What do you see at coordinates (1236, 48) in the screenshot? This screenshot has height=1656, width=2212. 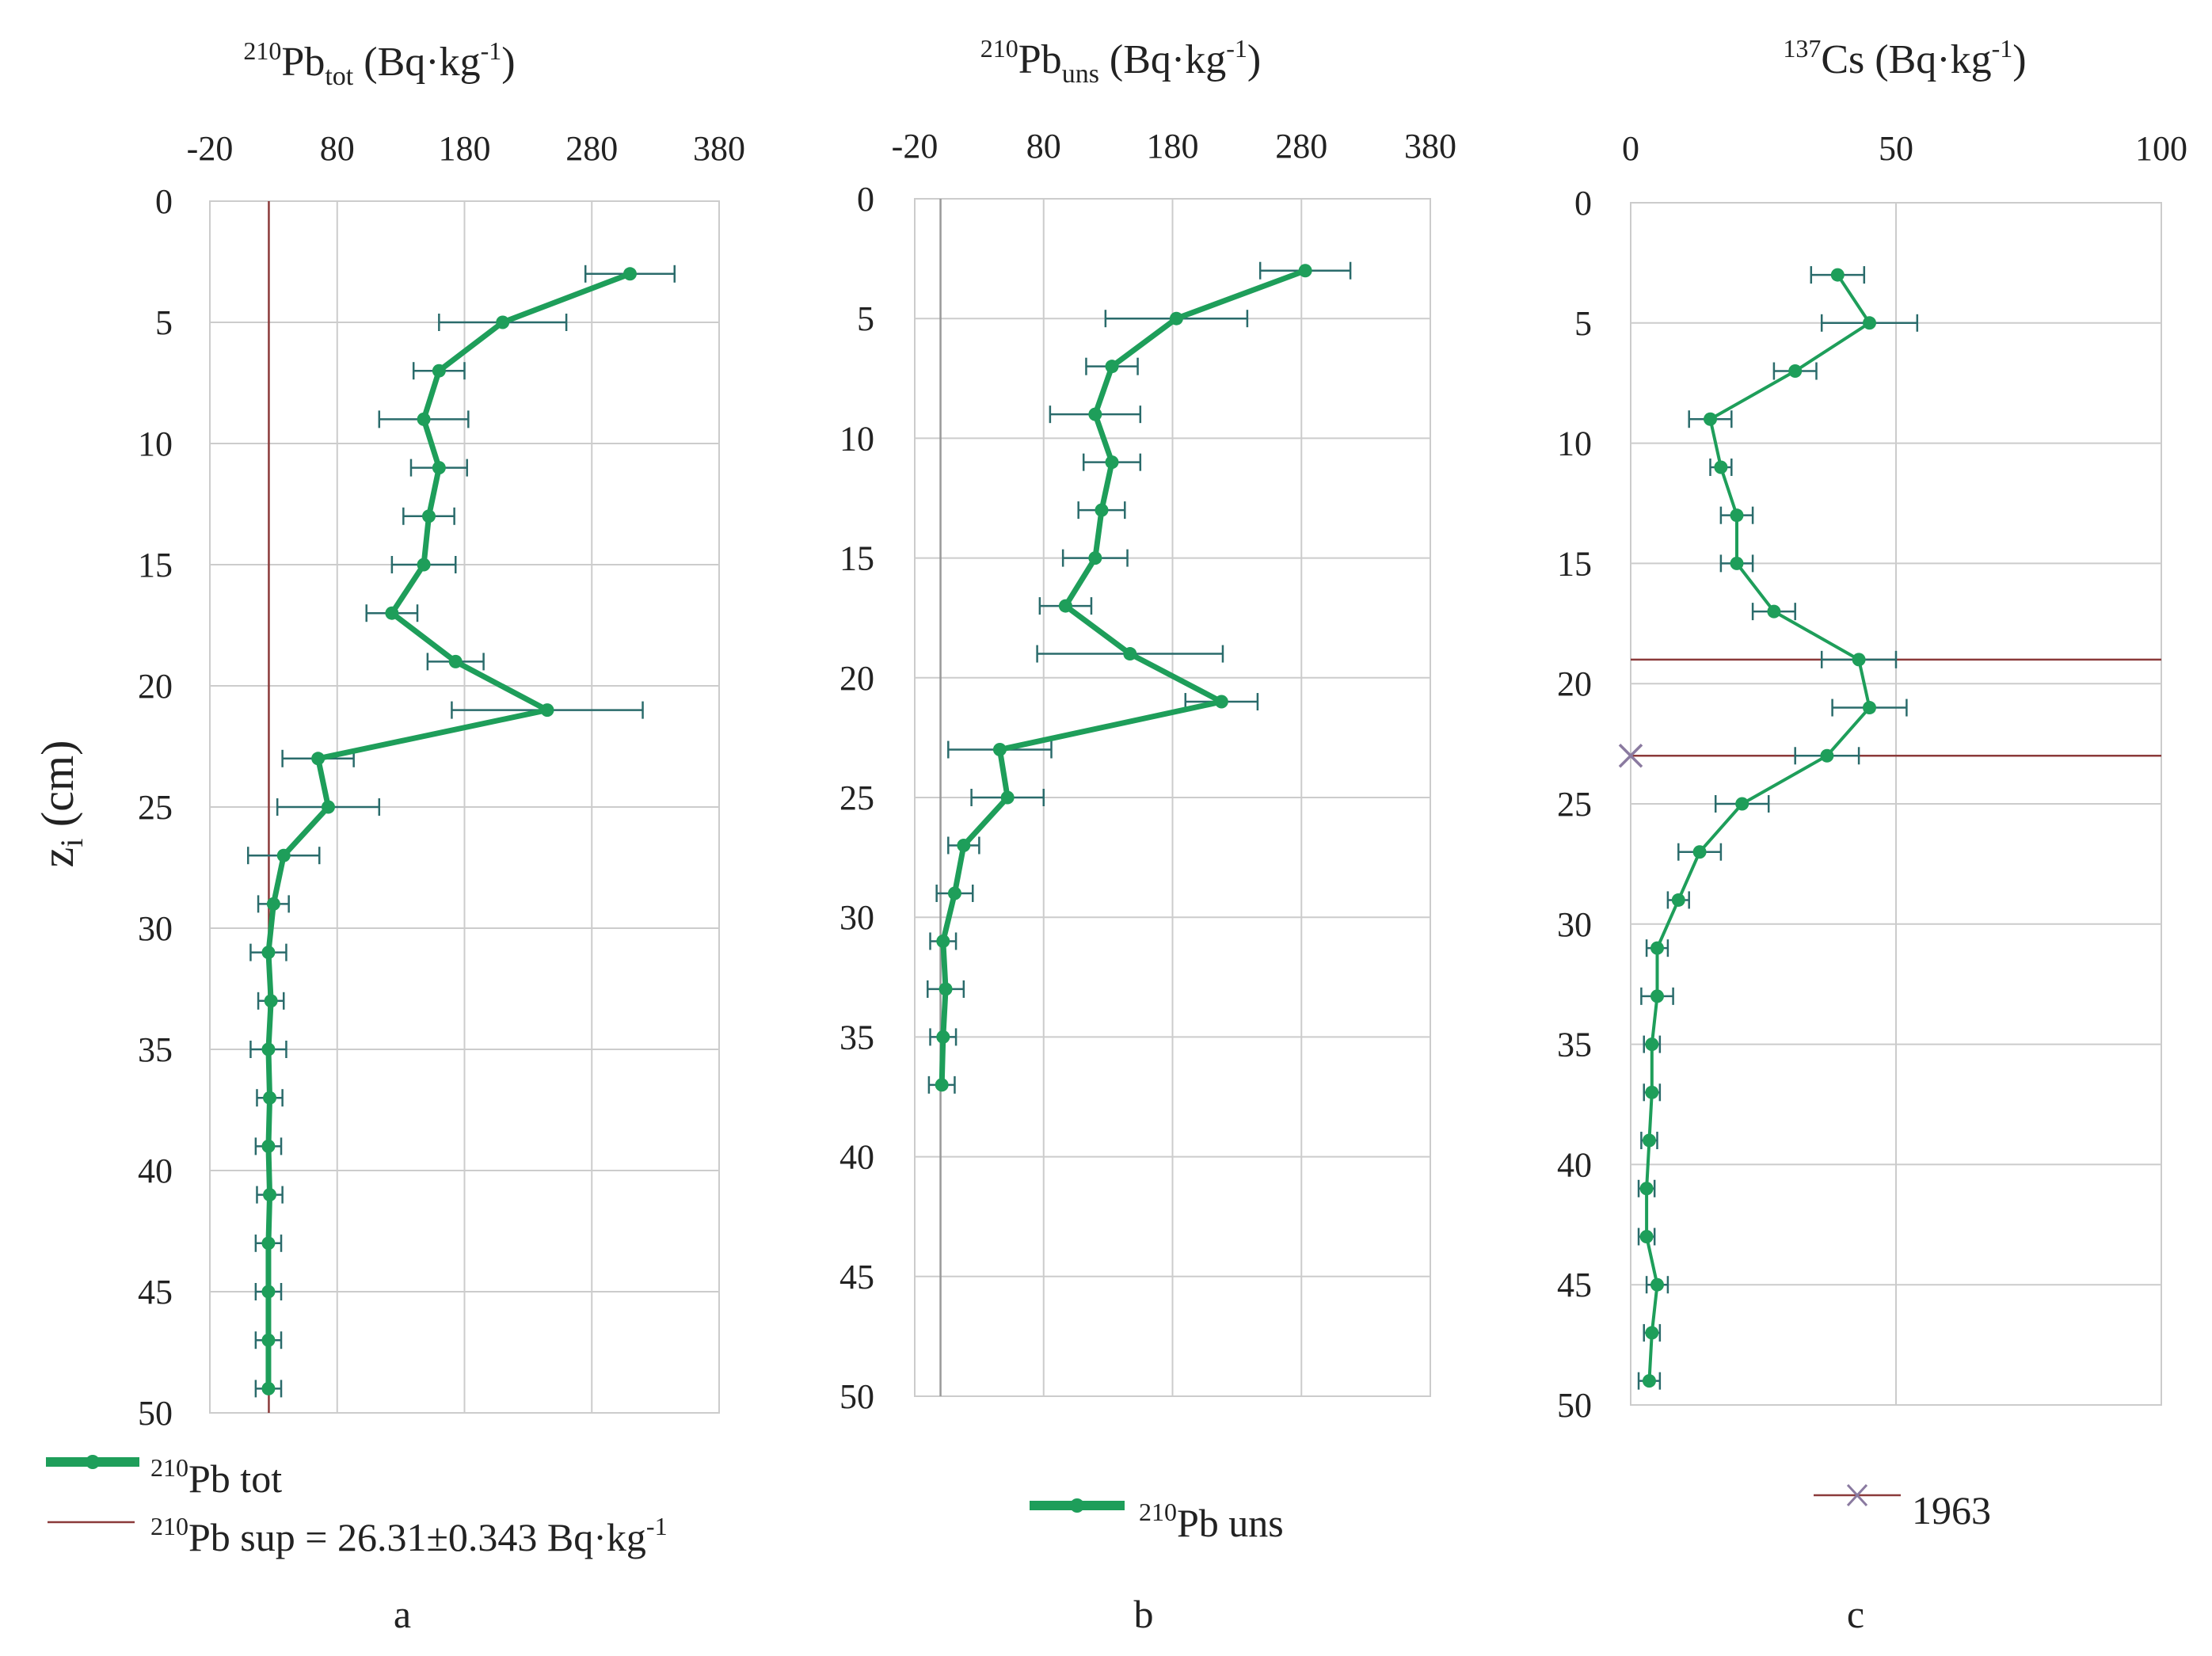 I see `panel-b-title-exp: -1` at bounding box center [1236, 48].